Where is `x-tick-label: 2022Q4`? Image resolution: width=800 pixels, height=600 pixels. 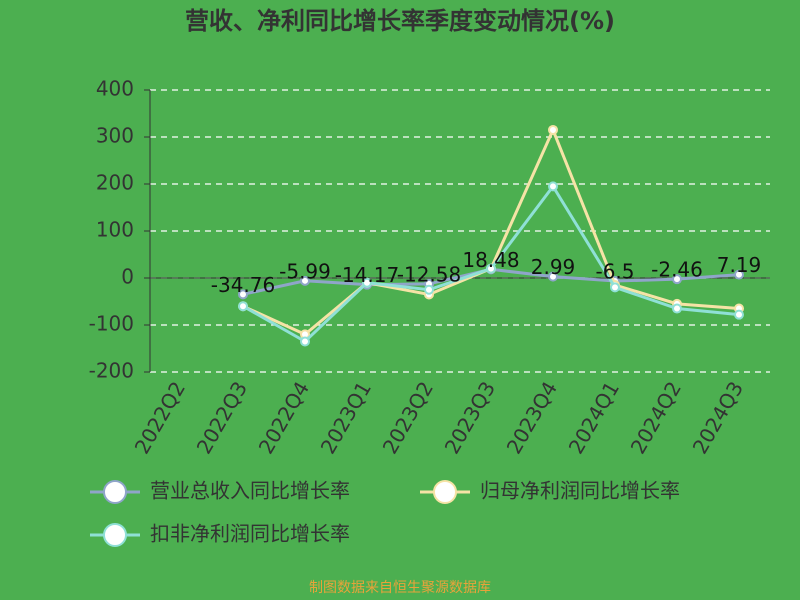 x-tick-label: 2022Q4 is located at coordinates (284, 417).